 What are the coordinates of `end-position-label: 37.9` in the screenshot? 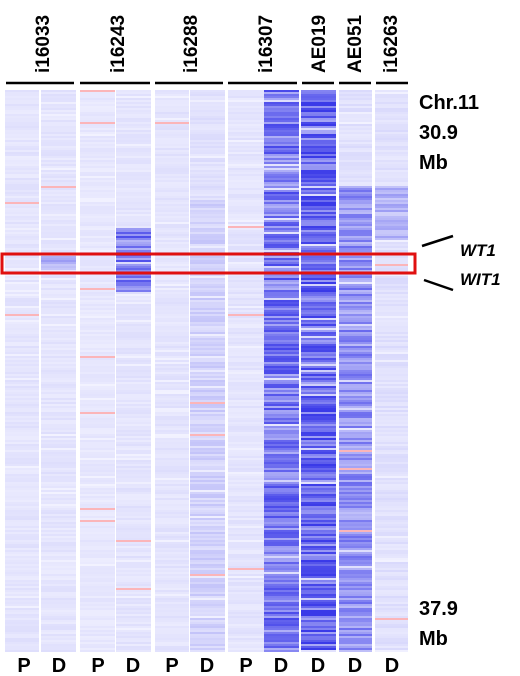 It's located at (438, 609).